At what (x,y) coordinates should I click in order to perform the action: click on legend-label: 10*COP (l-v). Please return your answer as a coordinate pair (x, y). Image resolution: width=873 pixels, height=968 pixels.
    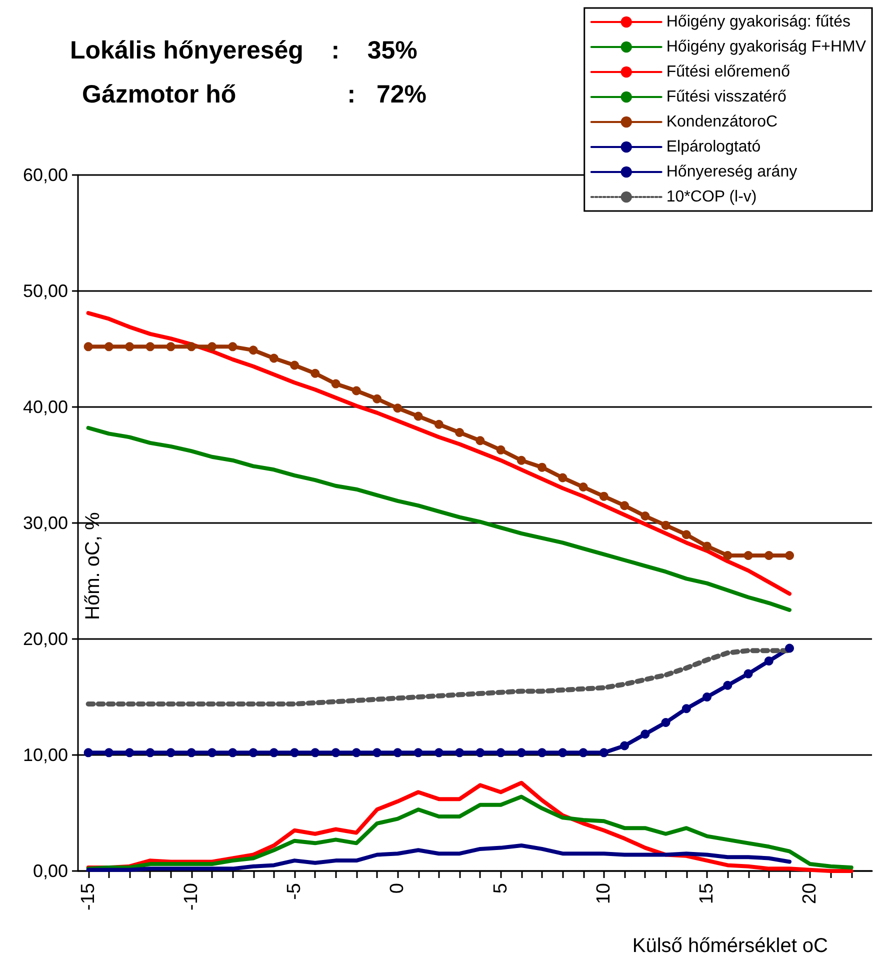
    Looking at the image, I should click on (711, 197).